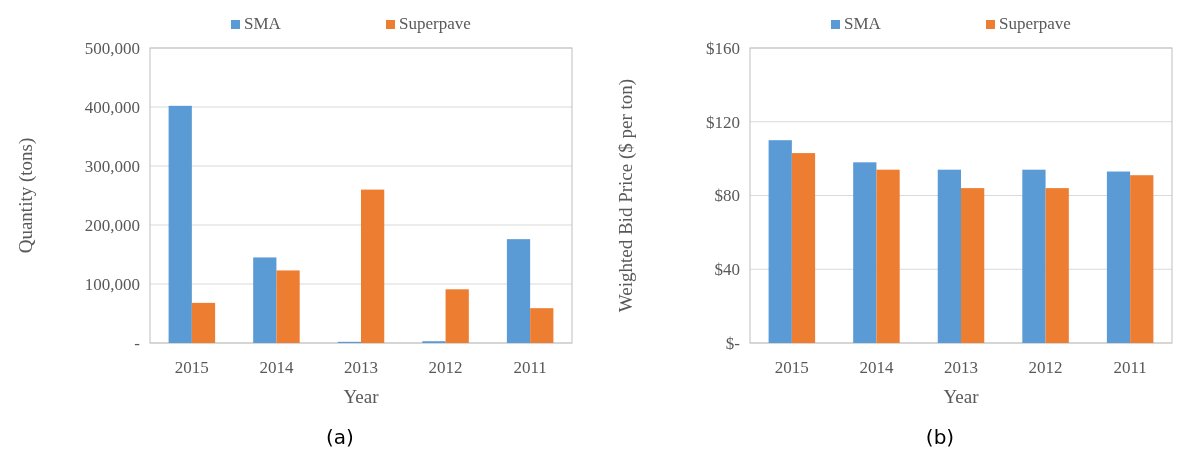  Describe the element at coordinates (940, 437) in the screenshot. I see `text: (b)` at that location.